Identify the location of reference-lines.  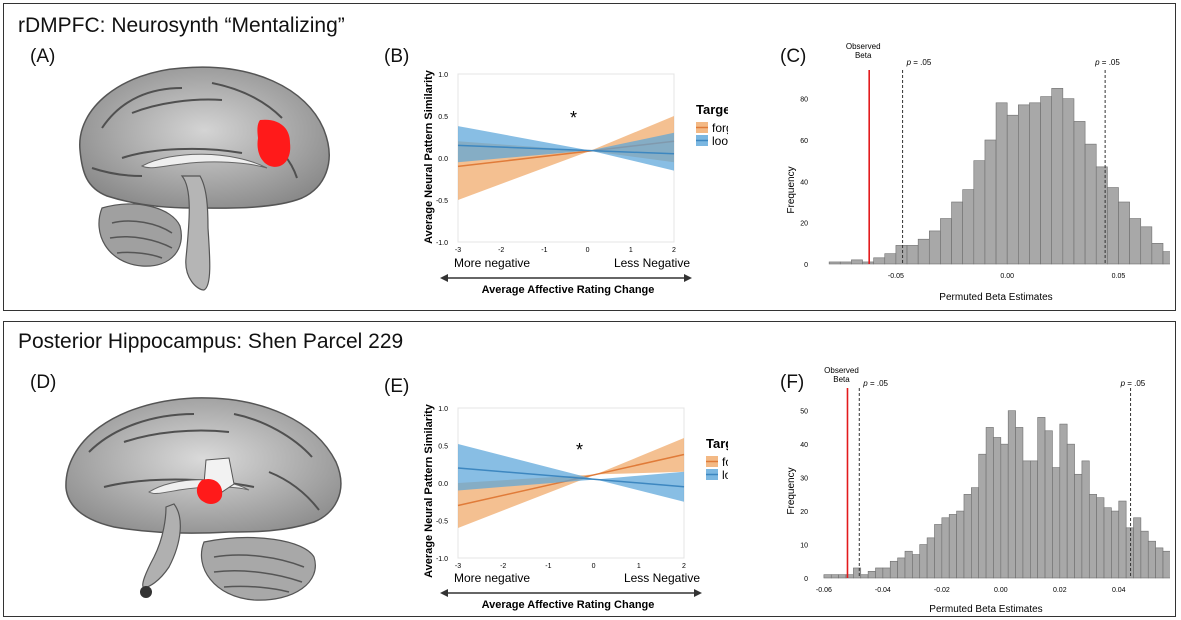
(987, 167).